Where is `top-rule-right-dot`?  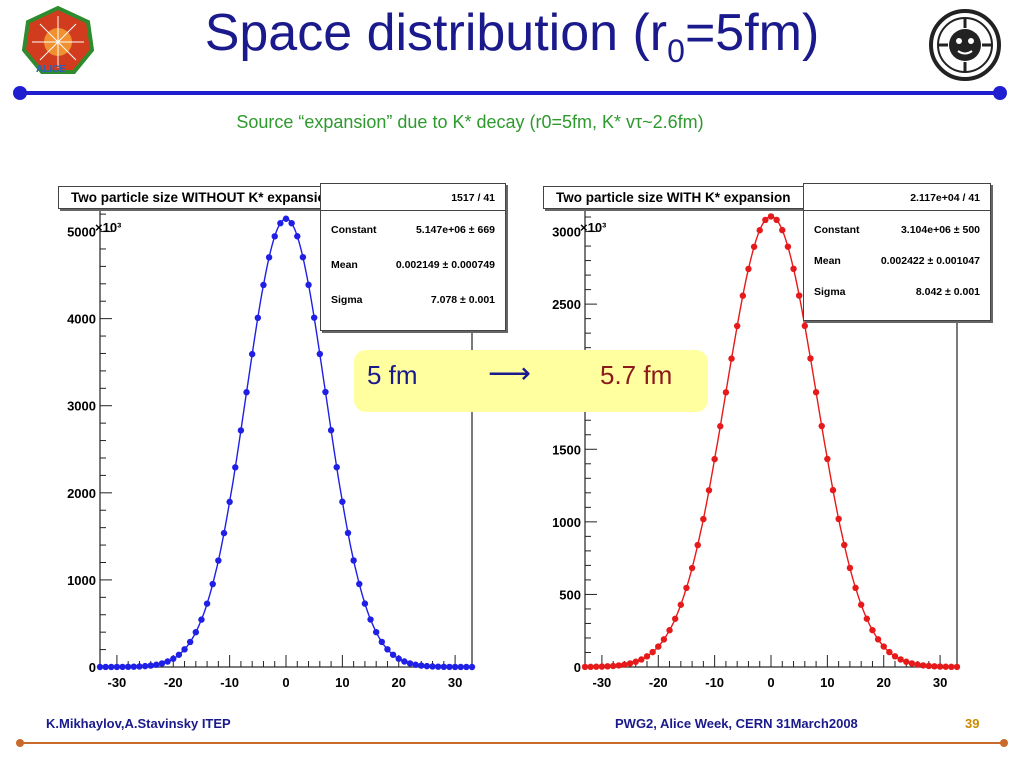
top-rule-right-dot is located at coordinates (1000, 93).